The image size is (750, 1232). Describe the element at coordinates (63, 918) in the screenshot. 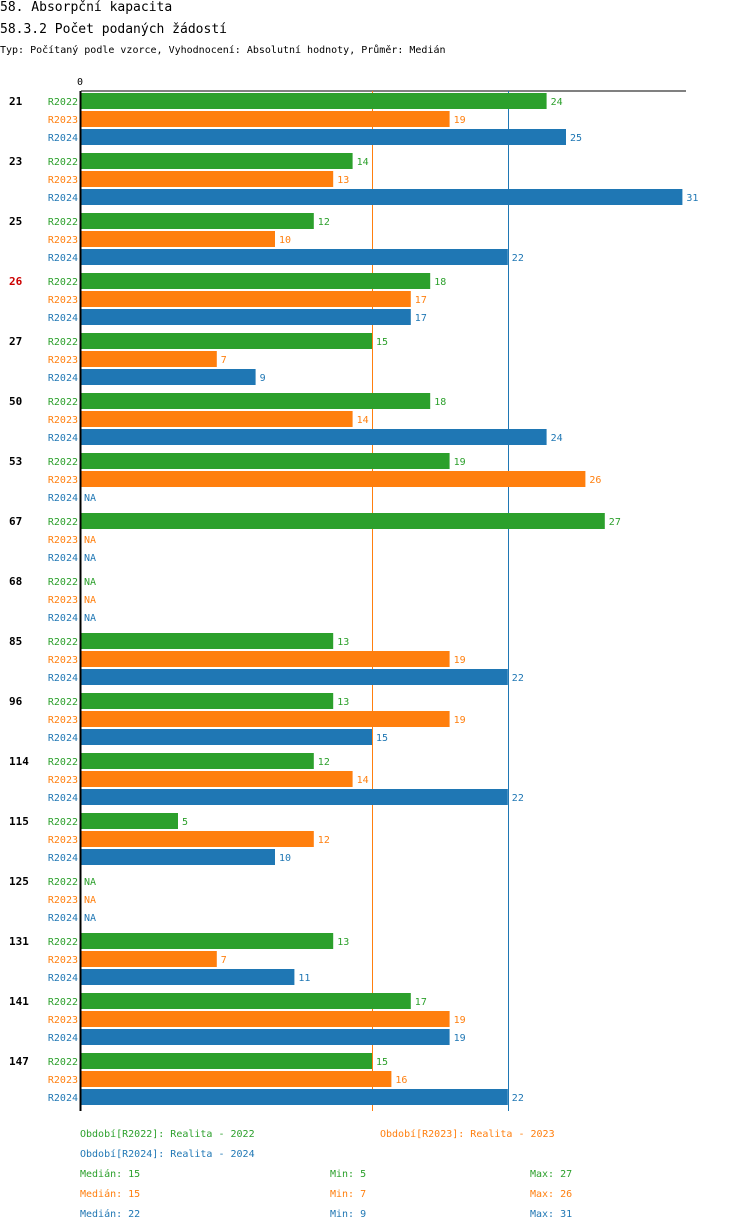

I see `series-label-125-r2024: R2024` at that location.